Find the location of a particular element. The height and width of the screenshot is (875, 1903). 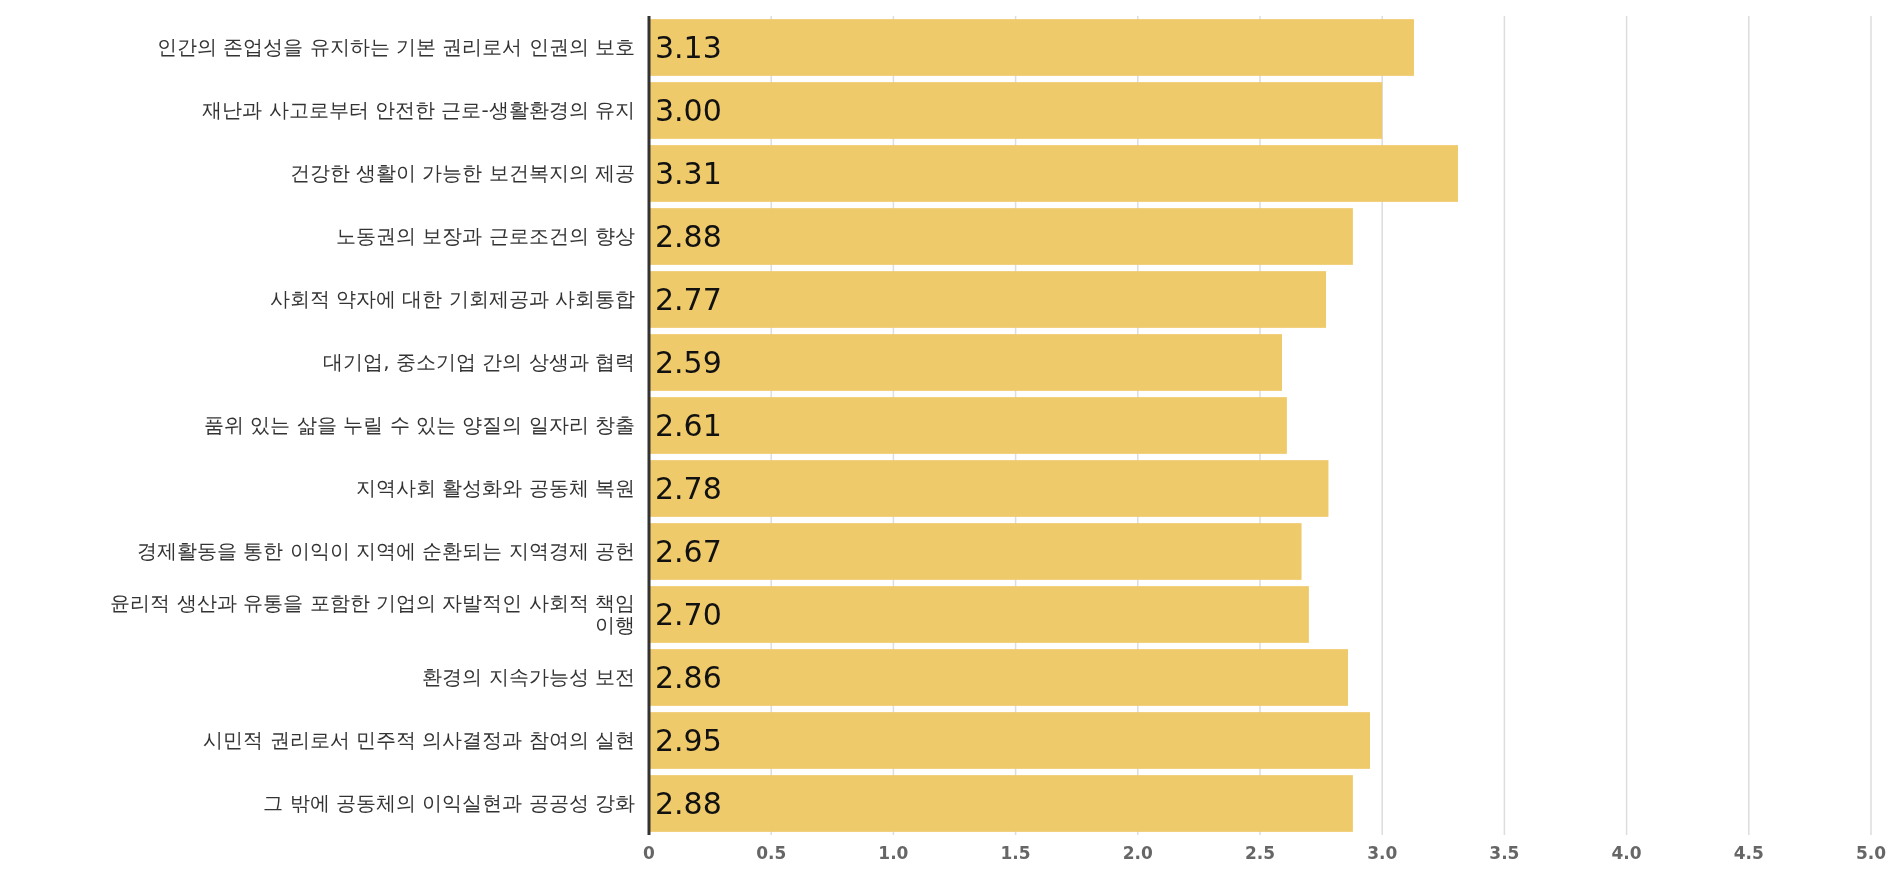

y-tick-label: 경제활동을 통한 이익이 지역에 순환되는 지역경제 공헌 is located at coordinates (385, 550).